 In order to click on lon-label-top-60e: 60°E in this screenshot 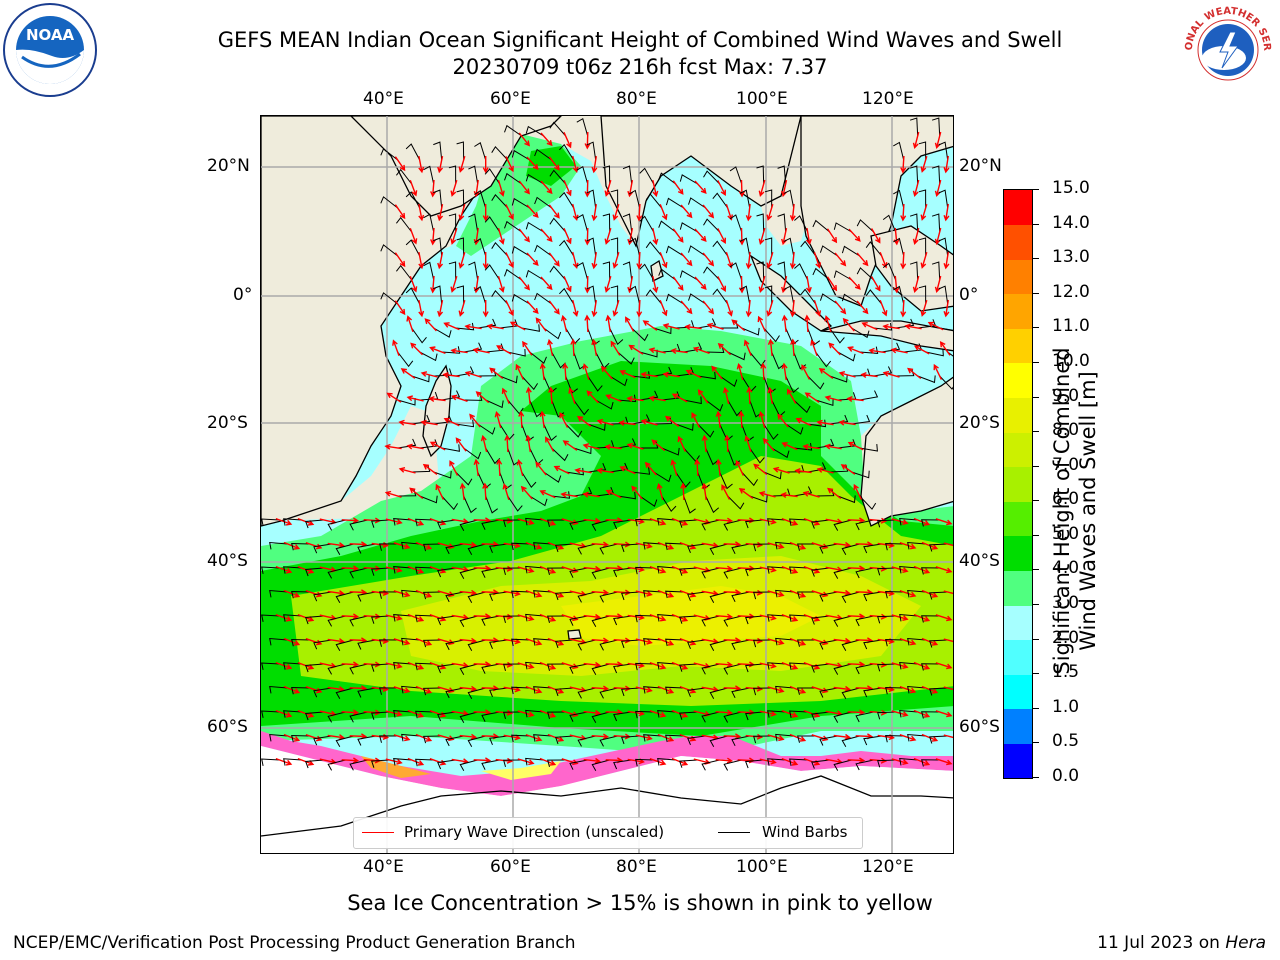, I will do `click(510, 99)`.